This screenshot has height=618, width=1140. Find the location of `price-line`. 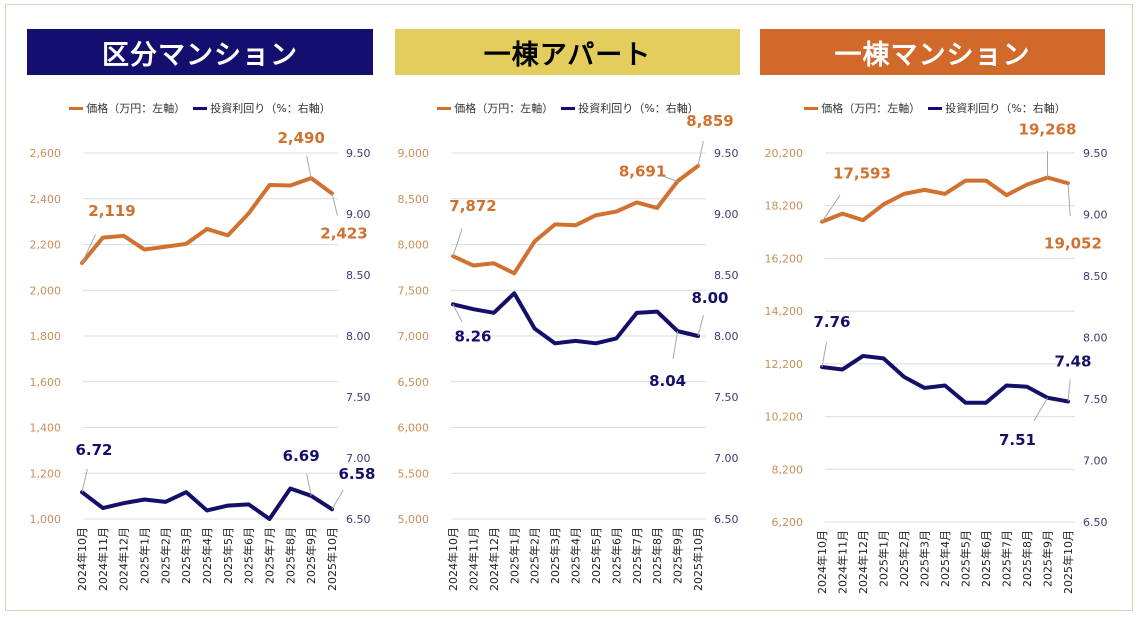

price-line is located at coordinates (945, 199).